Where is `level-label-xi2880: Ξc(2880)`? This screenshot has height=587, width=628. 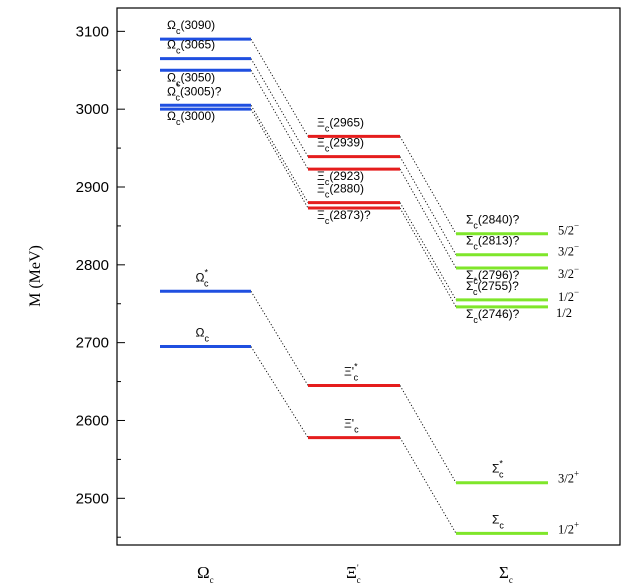 level-label-xi2880: Ξc(2880) is located at coordinates (340, 191).